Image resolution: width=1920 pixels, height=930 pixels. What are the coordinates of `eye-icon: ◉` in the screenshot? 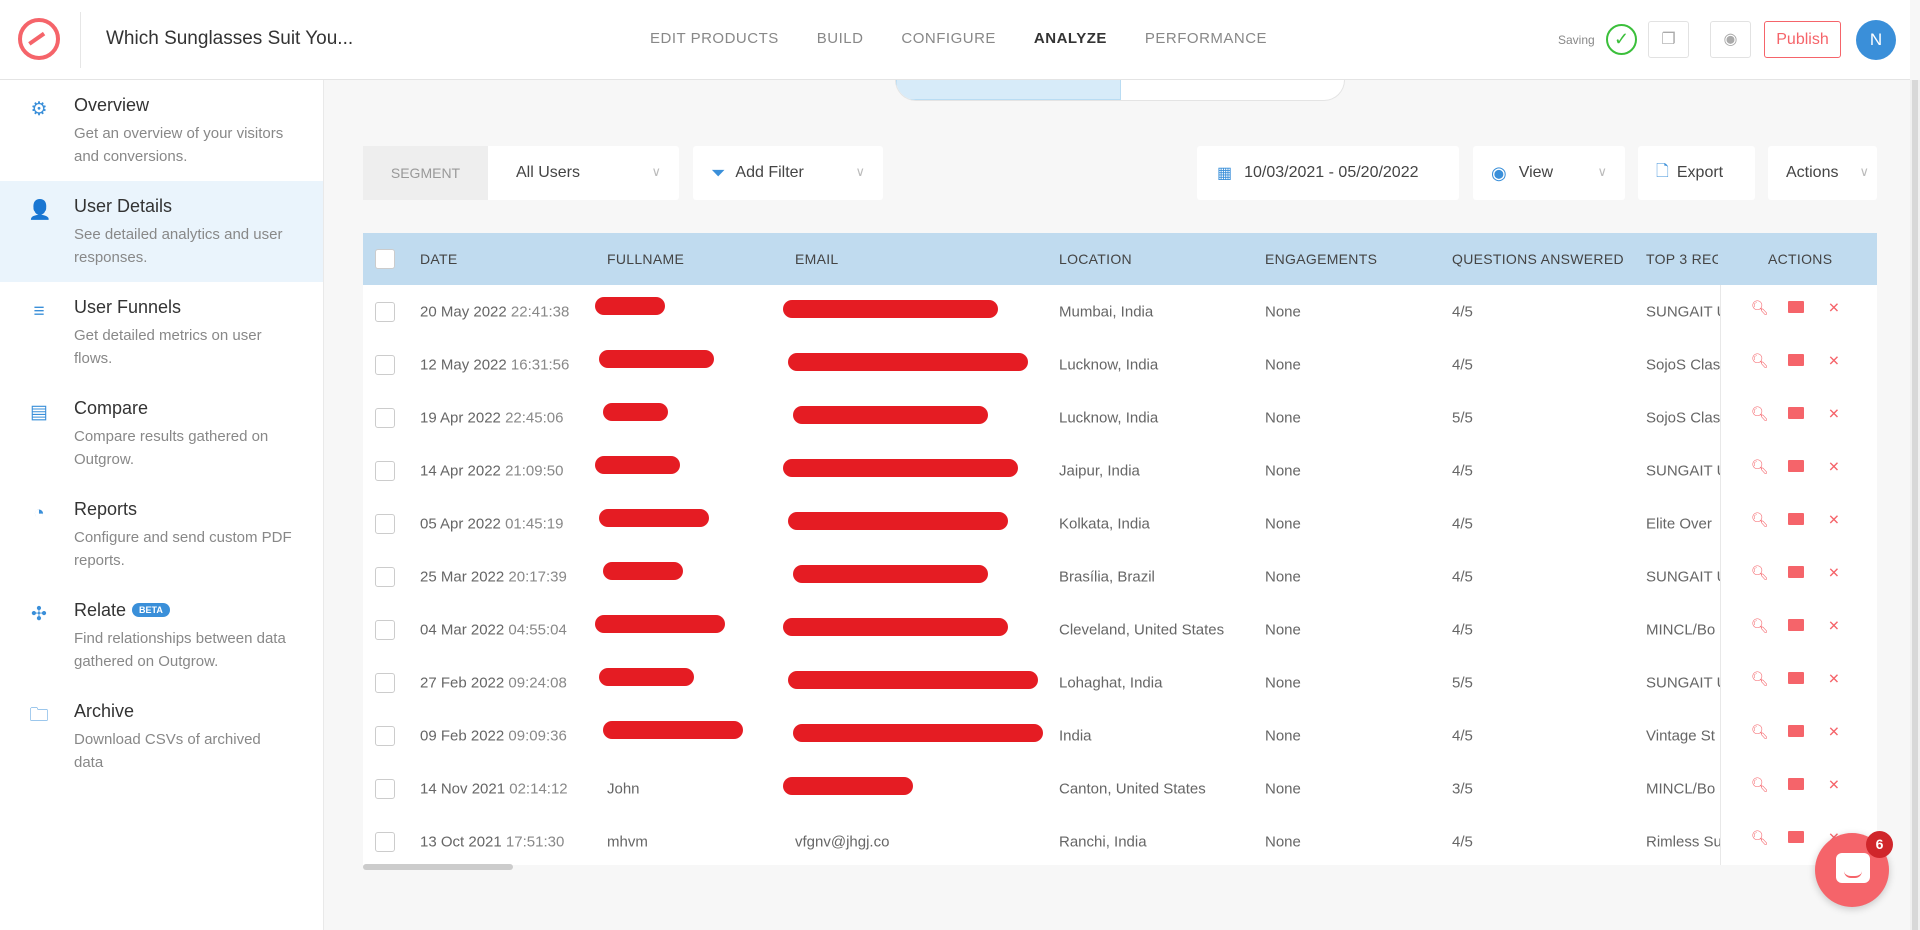 It's located at (1730, 39).